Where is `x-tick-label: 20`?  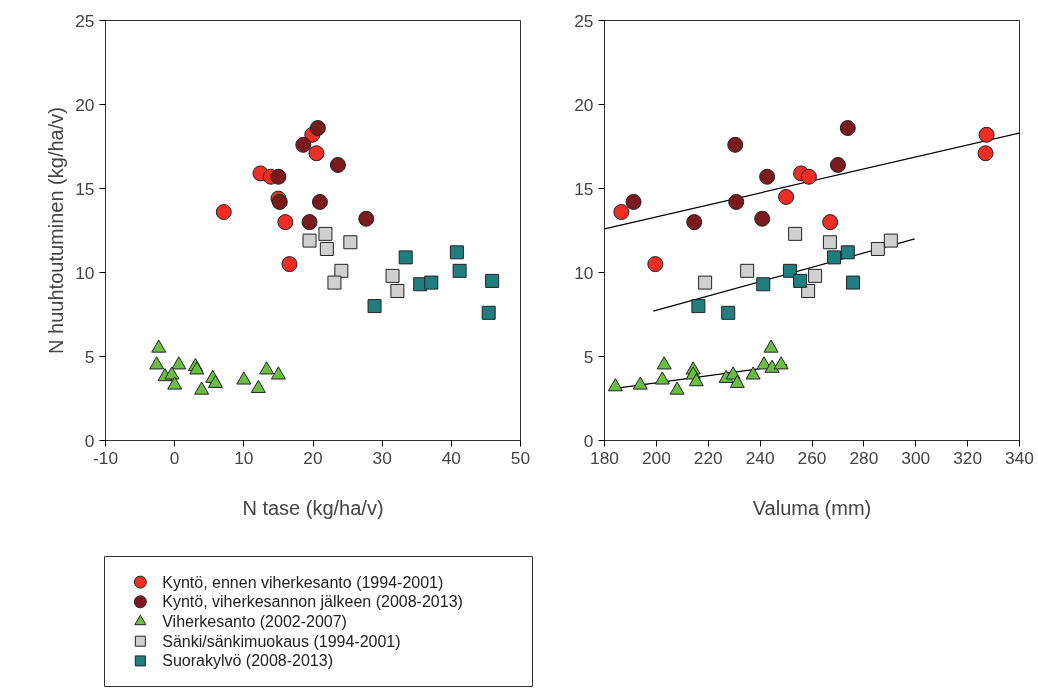 x-tick-label: 20 is located at coordinates (313, 457).